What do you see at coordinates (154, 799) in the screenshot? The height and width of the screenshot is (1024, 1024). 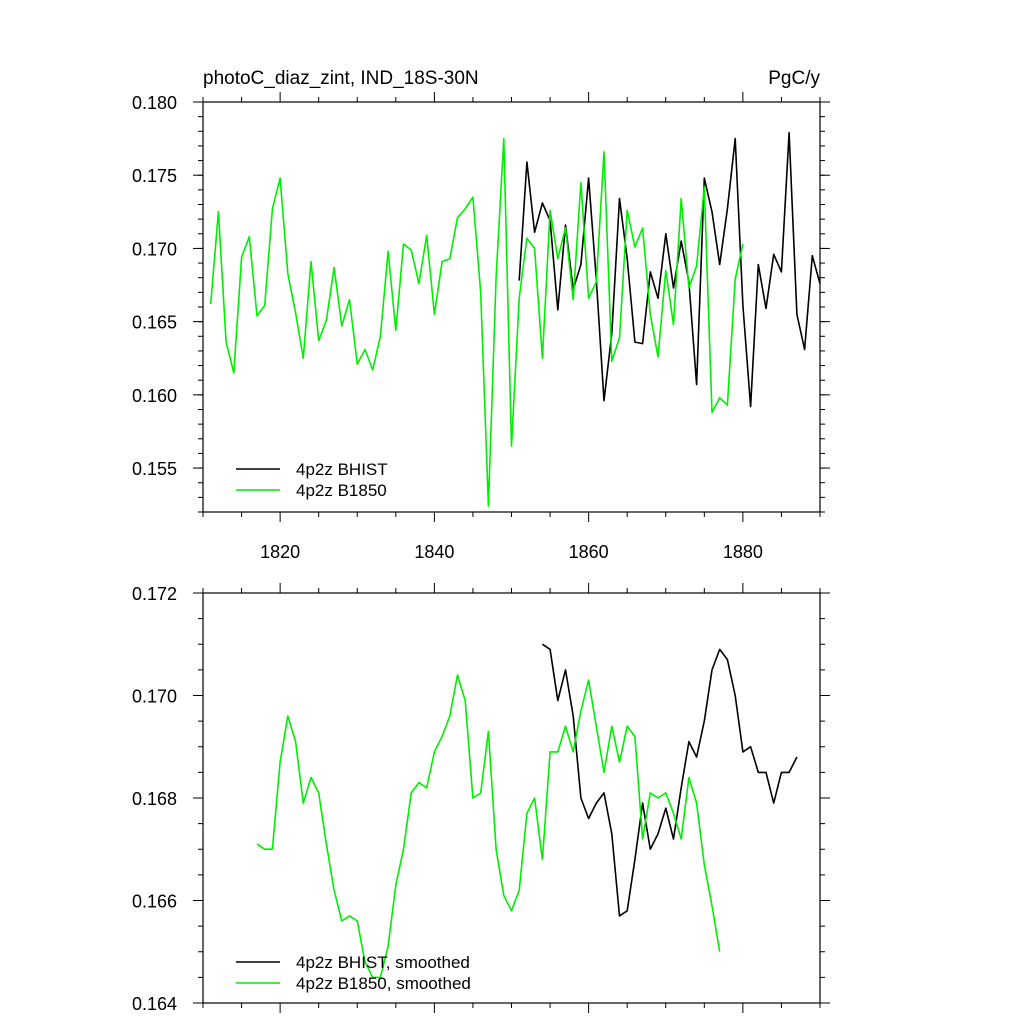 I see `y-tick-label: 0.168` at bounding box center [154, 799].